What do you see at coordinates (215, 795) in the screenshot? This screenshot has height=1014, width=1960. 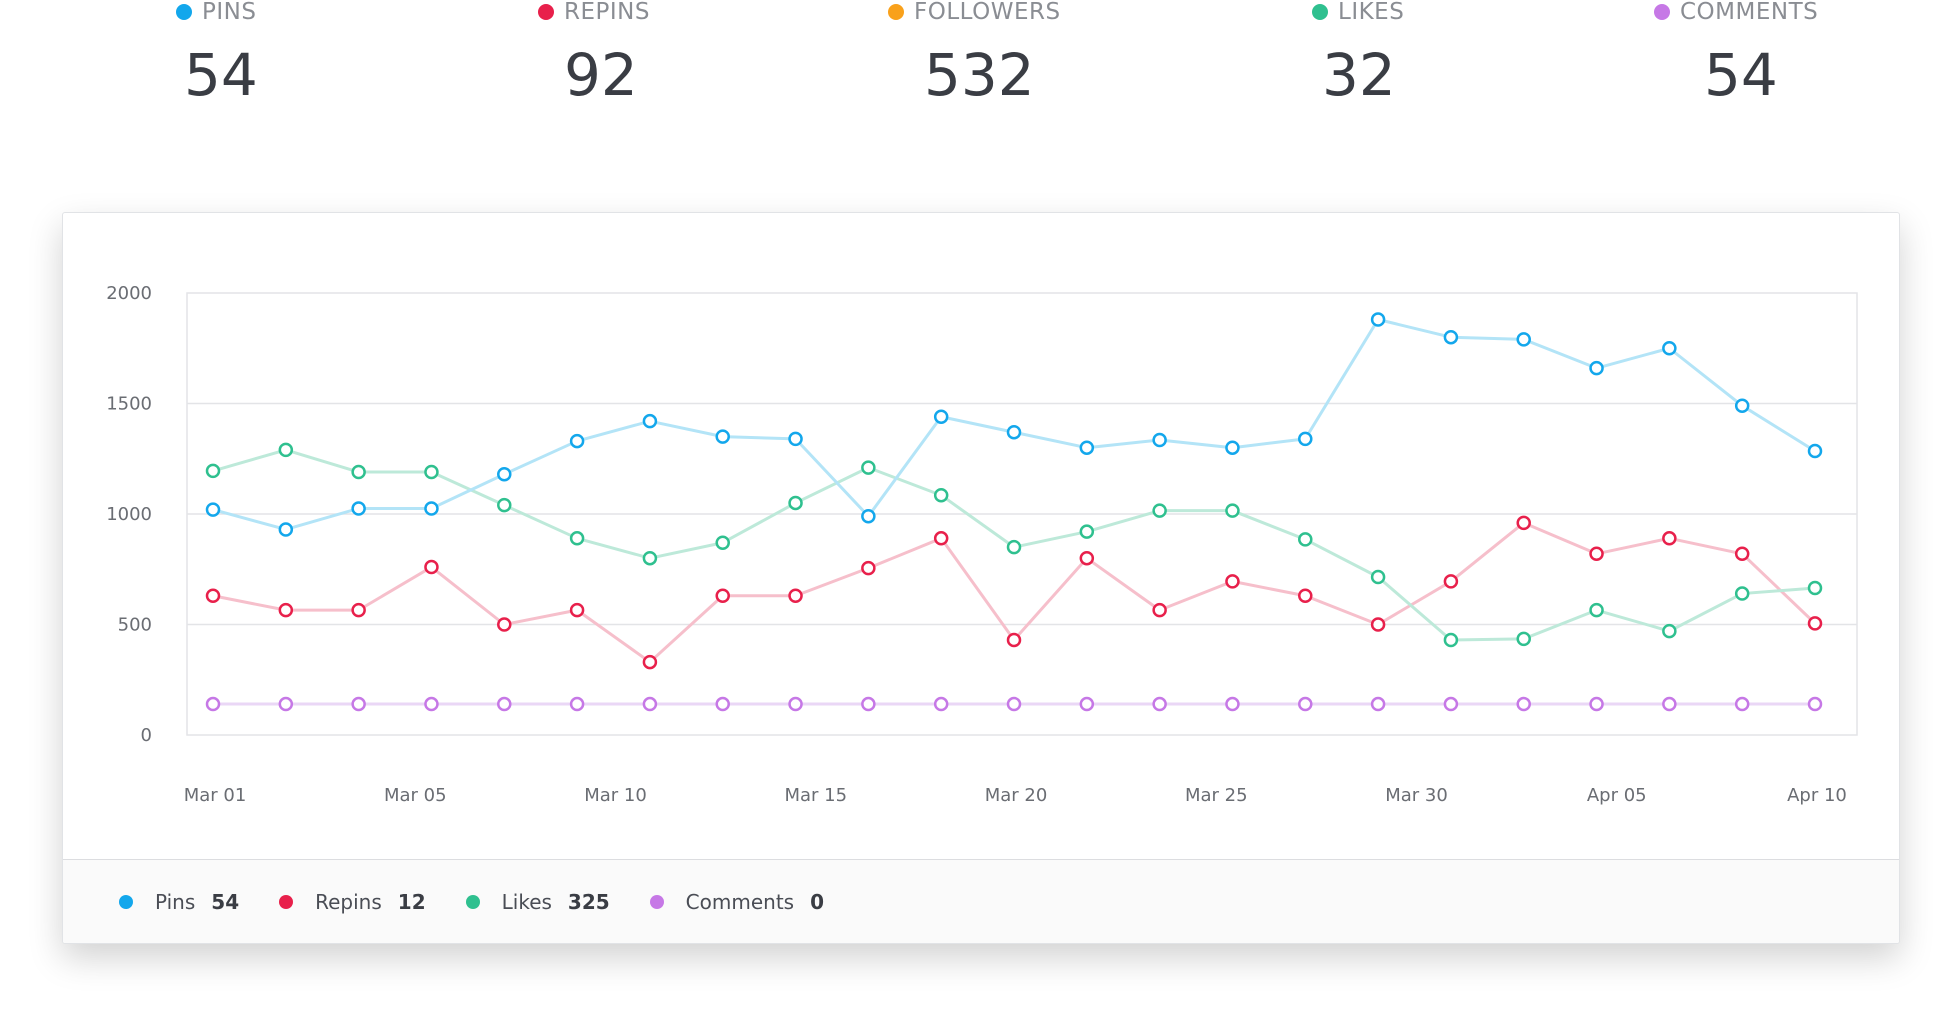 I see `x-tick-label: Mar 01` at bounding box center [215, 795].